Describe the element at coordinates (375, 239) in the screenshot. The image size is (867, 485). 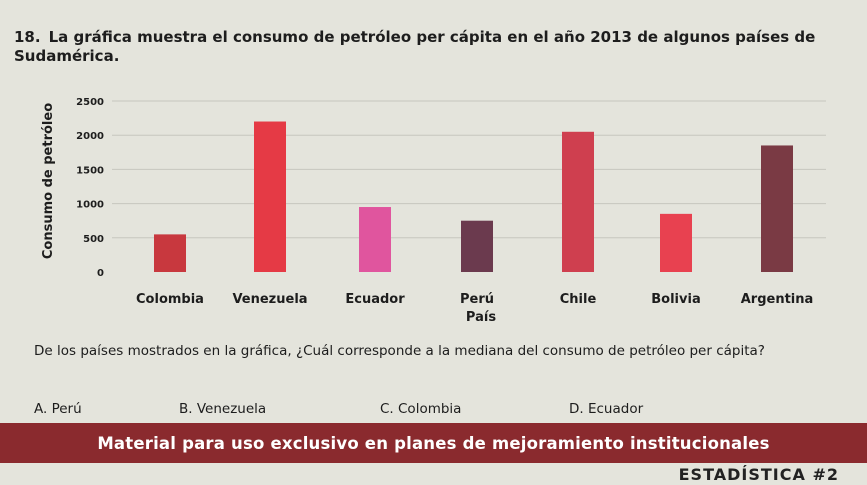
I see `bar-ecuador` at that location.